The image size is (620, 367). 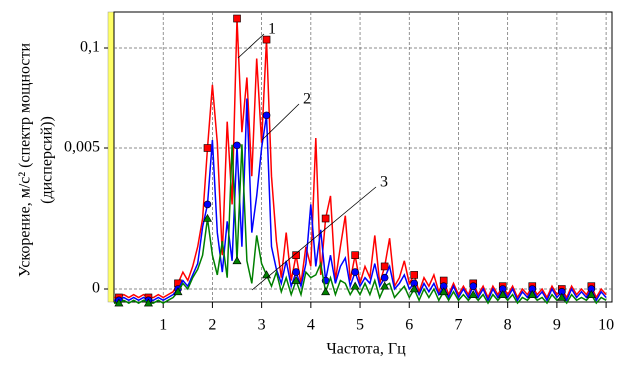 I want to click on axis-bar, so click(x=111, y=157).